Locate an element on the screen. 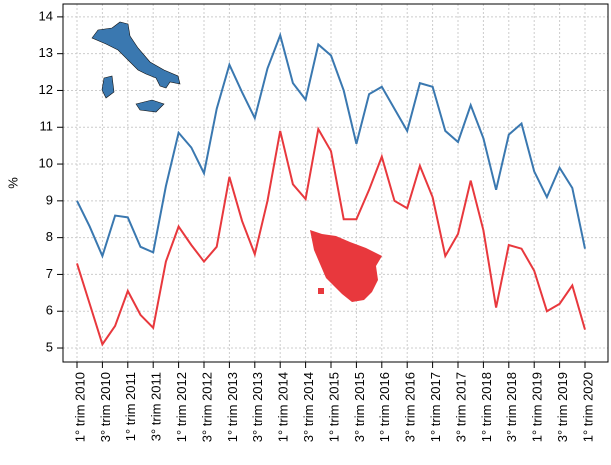 This screenshot has height=465, width=611. x-tick-label: 1° trim 2010 is located at coordinates (79, 407).